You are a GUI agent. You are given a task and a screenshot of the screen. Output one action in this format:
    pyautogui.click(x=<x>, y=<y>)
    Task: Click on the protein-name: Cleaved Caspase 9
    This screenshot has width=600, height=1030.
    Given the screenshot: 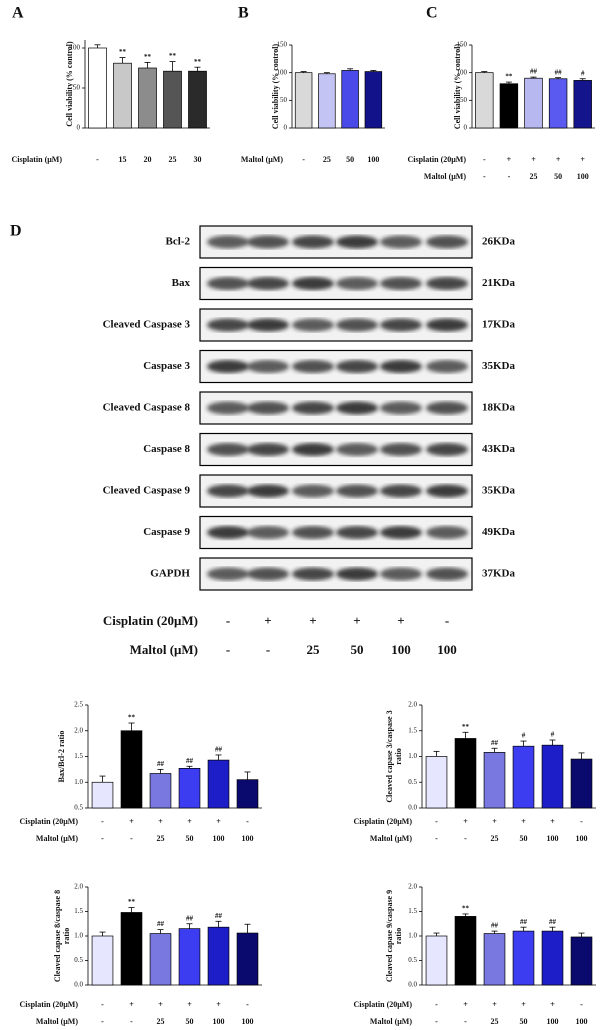 What is the action you would take?
    pyautogui.click(x=147, y=491)
    